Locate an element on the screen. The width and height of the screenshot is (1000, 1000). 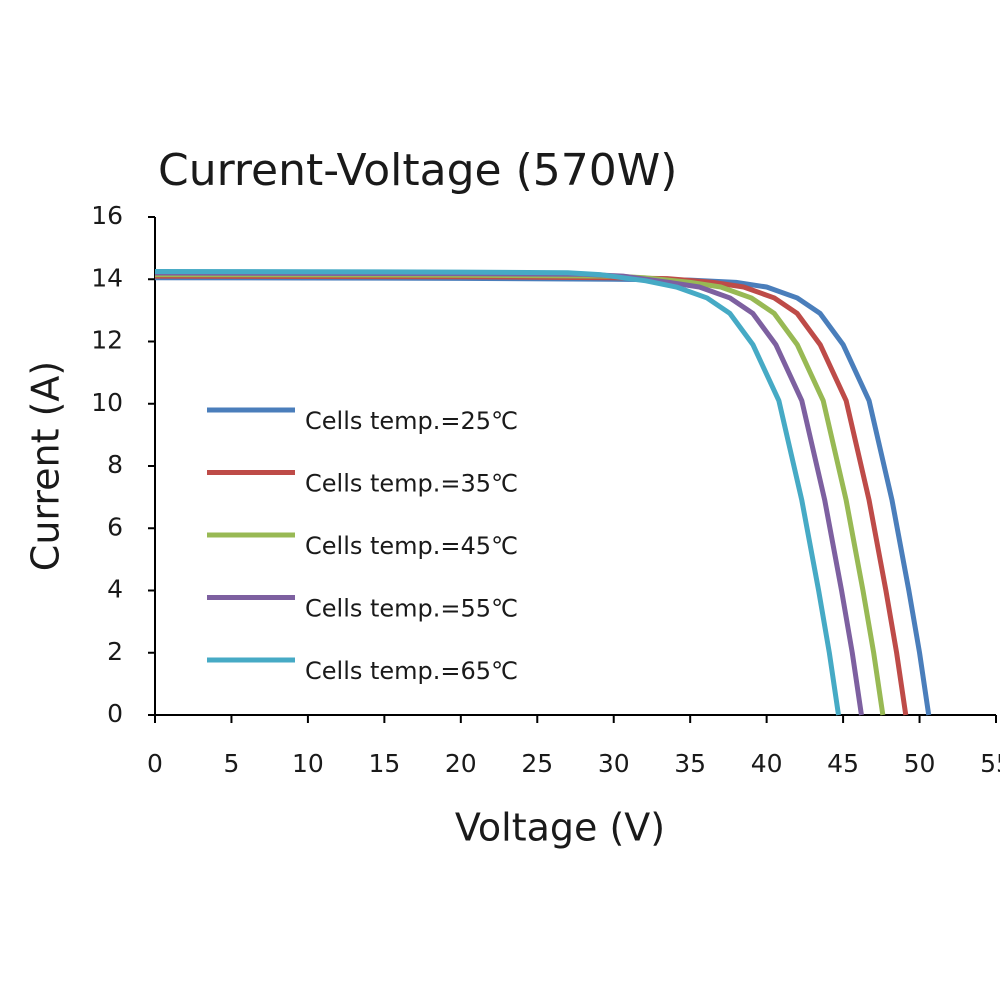
x-tick-label: 40 is located at coordinates (767, 763).